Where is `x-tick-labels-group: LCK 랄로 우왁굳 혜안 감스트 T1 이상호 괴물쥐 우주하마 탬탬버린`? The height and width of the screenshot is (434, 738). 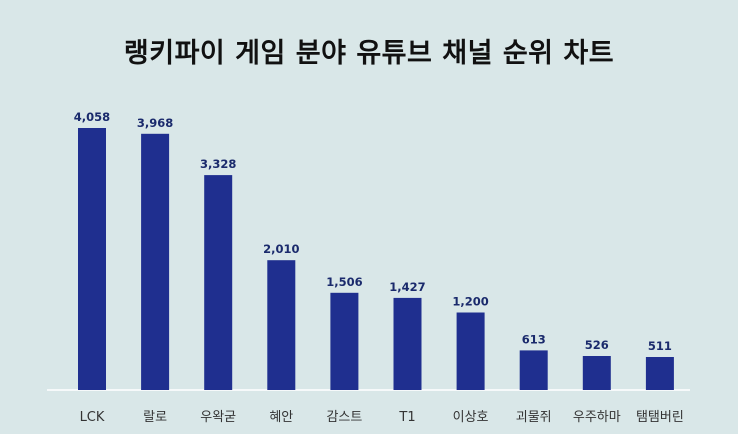 x-tick-labels-group: LCK 랄로 우왁굳 혜안 감스트 T1 이상호 괴물쥐 우주하마 탬탬버린 is located at coordinates (382, 417).